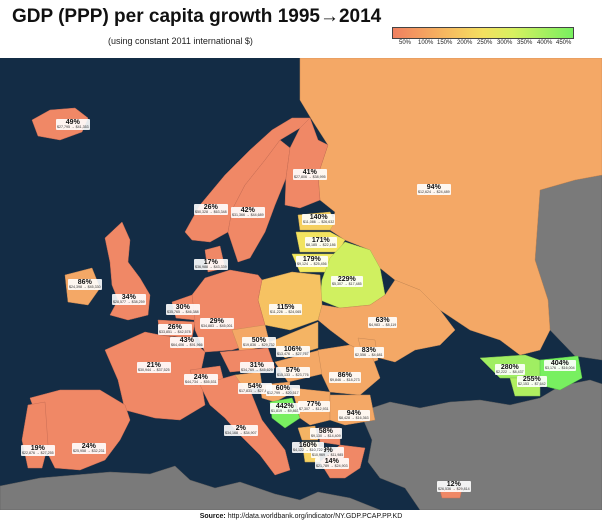  I want to click on label-armenia: 255% $2,153 → $7,642, so click(532, 381).